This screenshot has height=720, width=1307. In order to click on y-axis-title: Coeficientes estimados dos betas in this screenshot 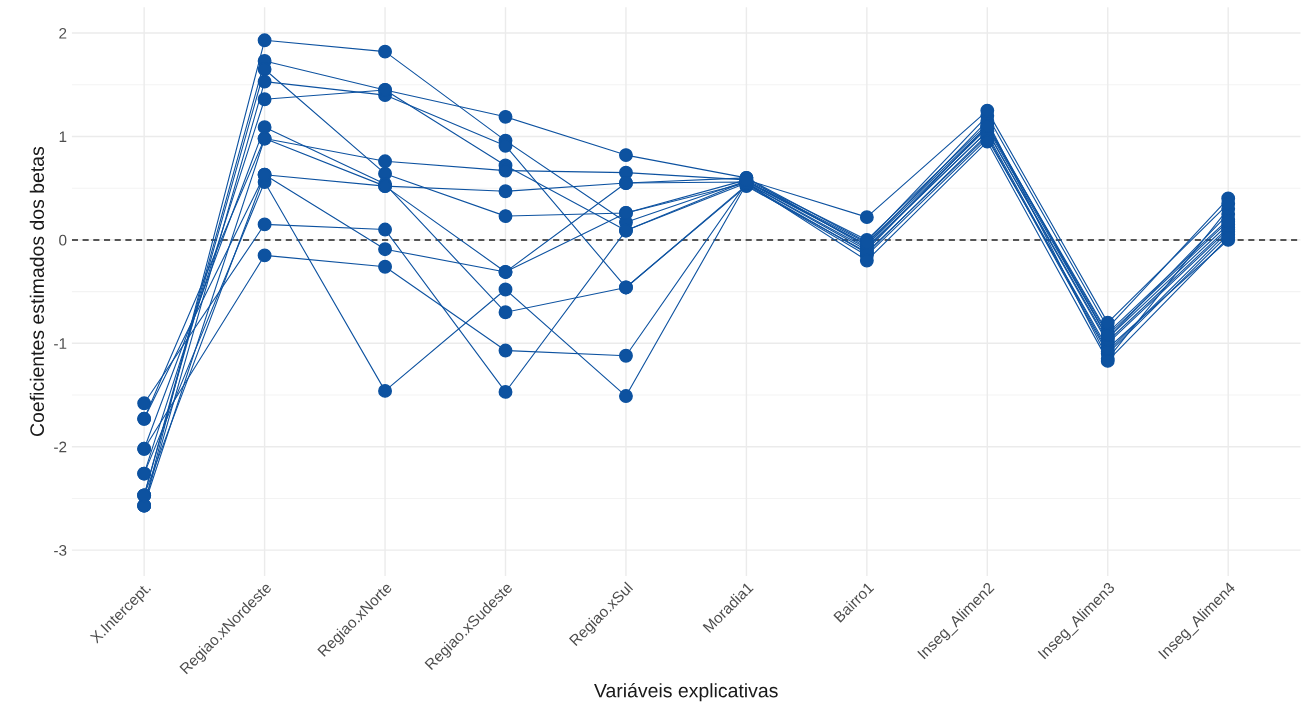, I will do `click(37, 291)`.